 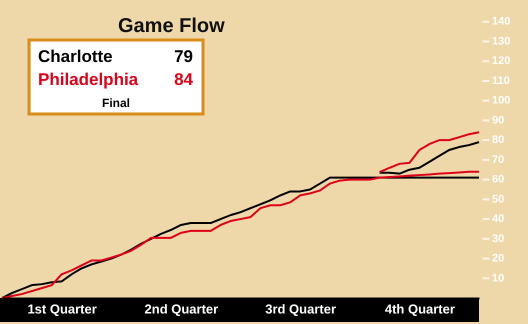 What do you see at coordinates (501, 80) in the screenshot?
I see `y-tick-label: 110` at bounding box center [501, 80].